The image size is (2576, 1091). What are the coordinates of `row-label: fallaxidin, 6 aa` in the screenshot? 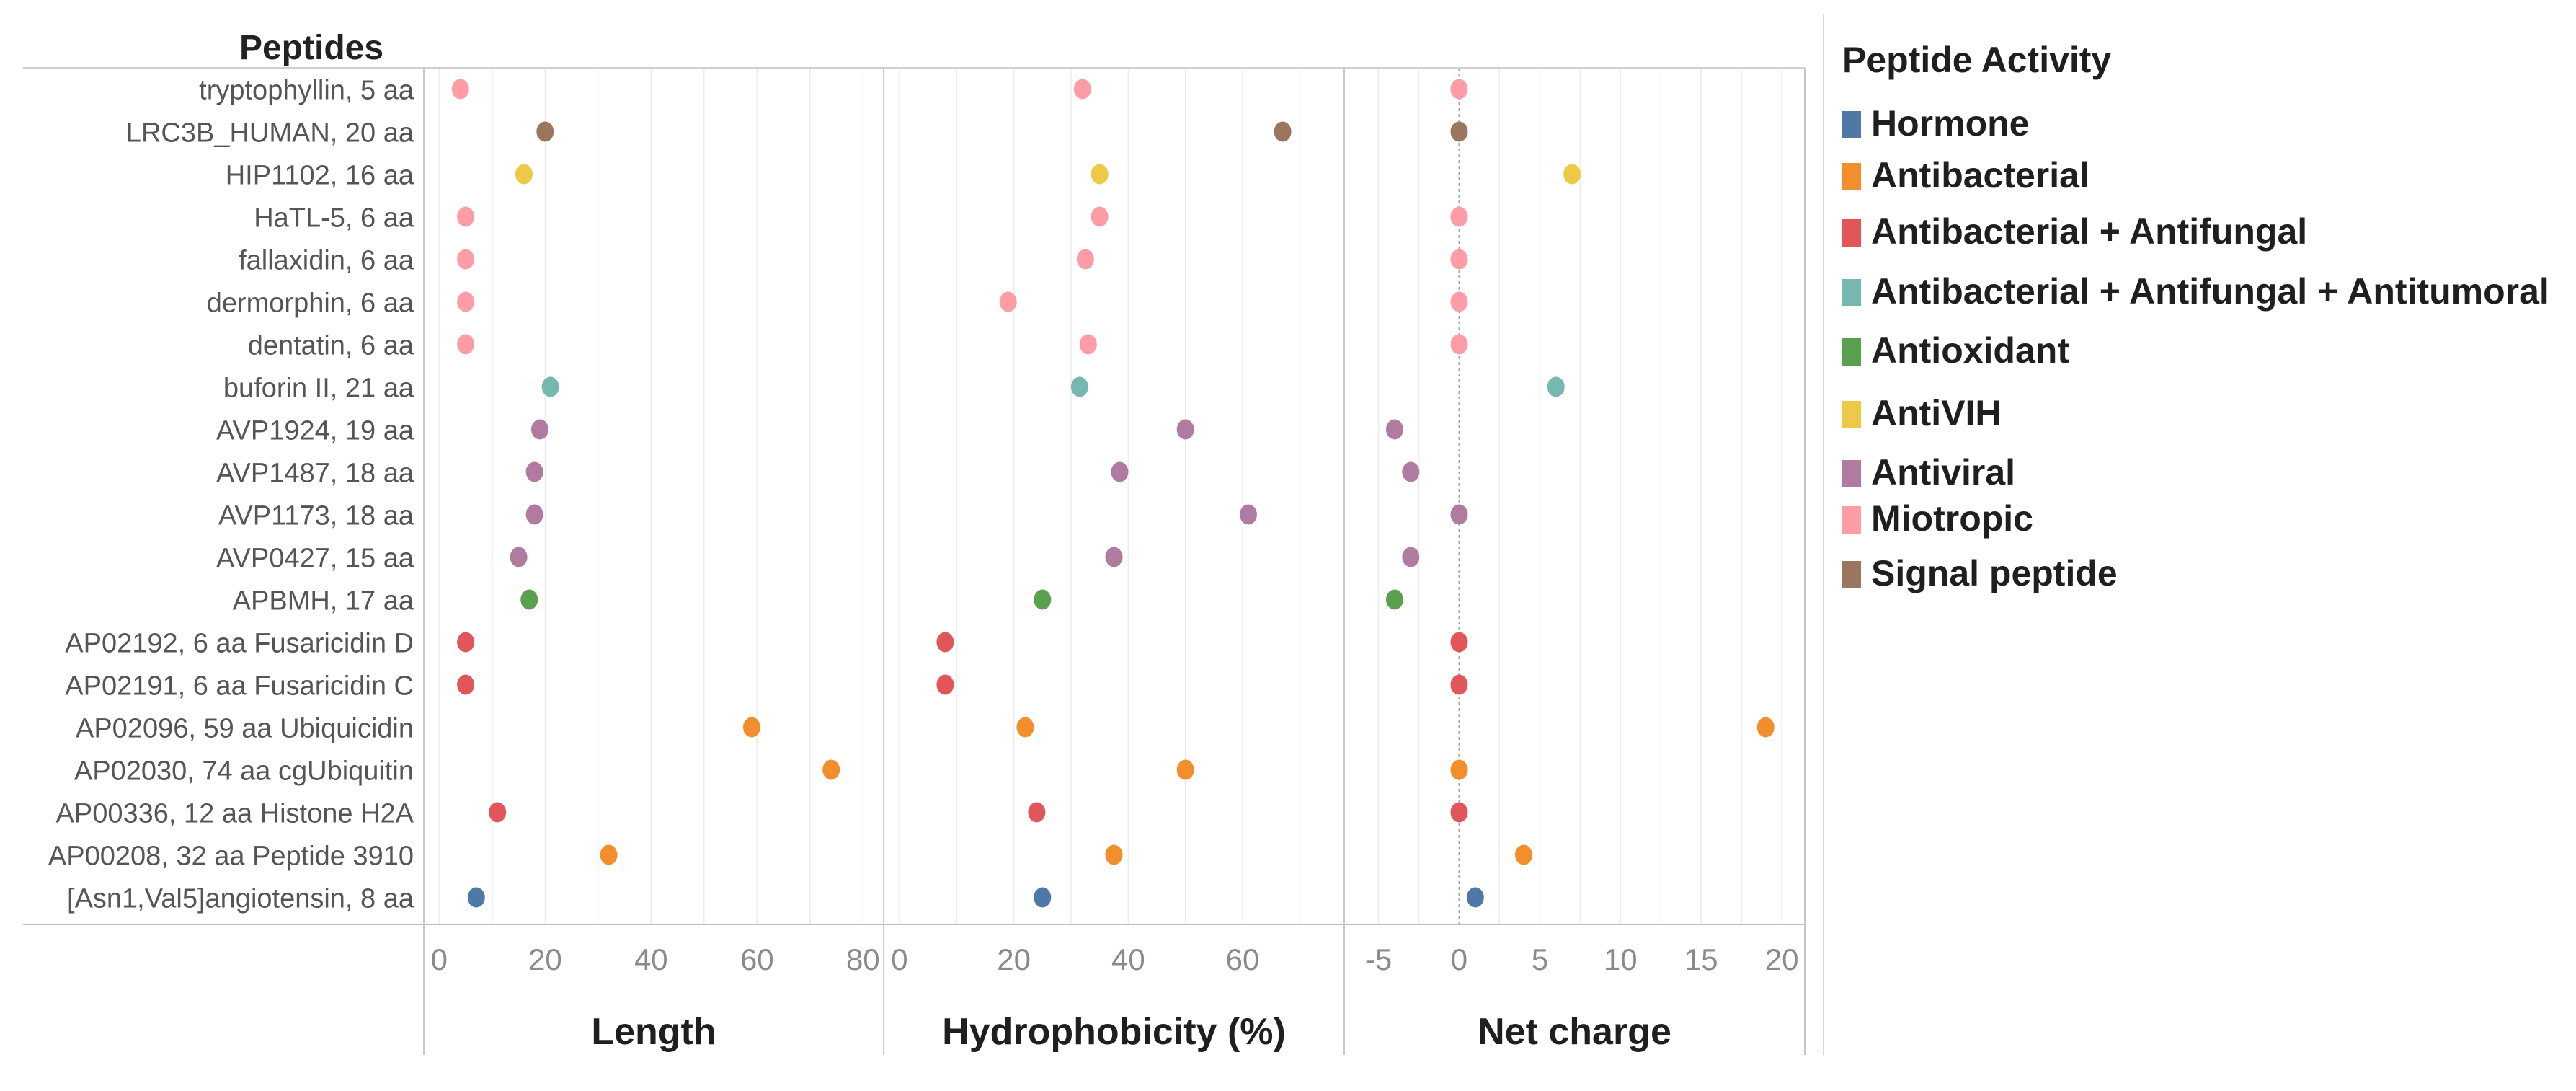 It's located at (326, 261).